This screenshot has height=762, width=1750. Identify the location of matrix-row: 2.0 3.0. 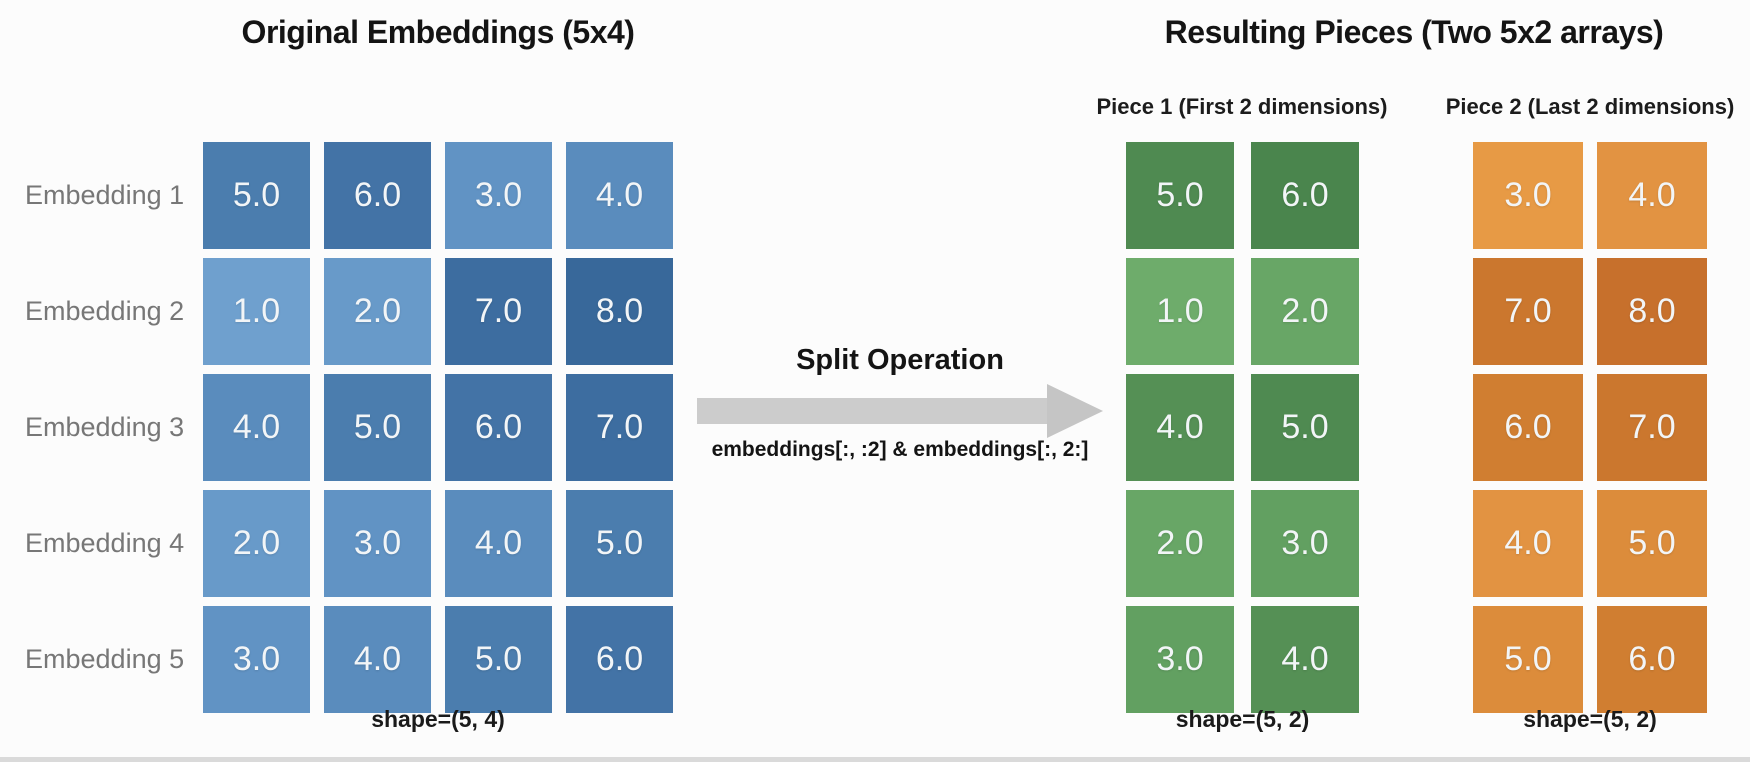
(1242, 543).